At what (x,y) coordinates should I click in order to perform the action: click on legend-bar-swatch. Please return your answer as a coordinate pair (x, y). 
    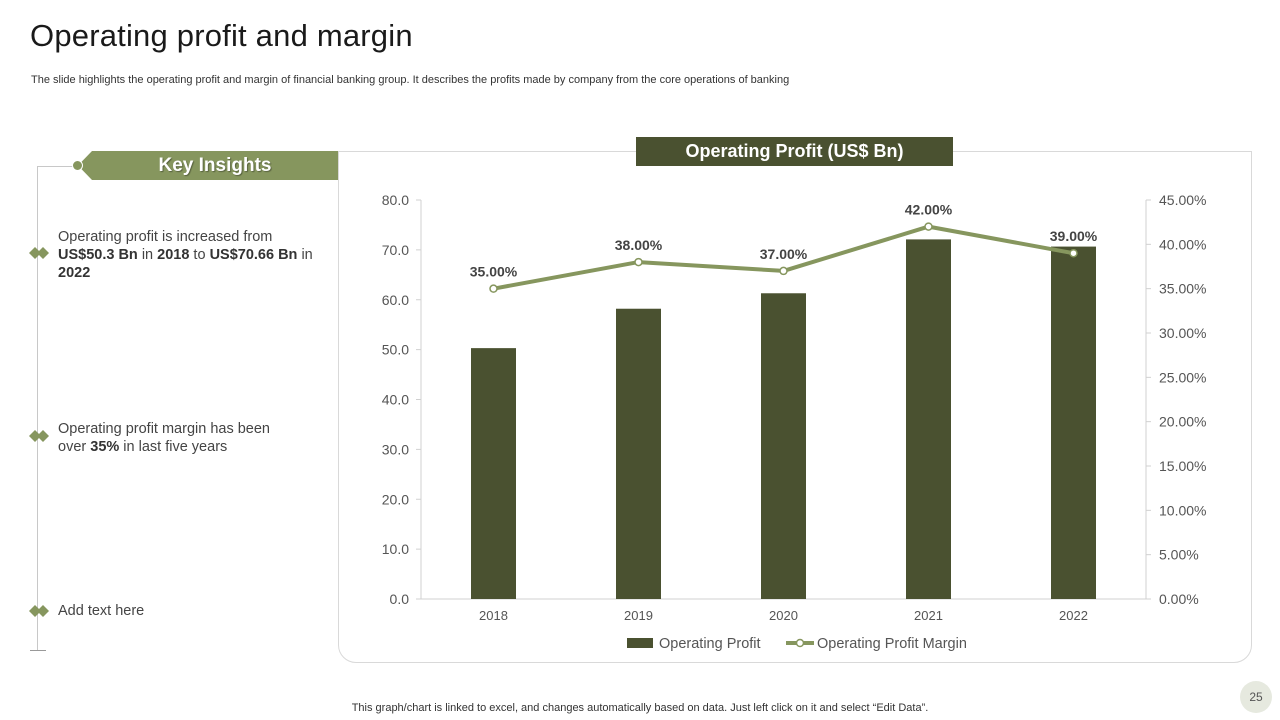
    Looking at the image, I should click on (640, 643).